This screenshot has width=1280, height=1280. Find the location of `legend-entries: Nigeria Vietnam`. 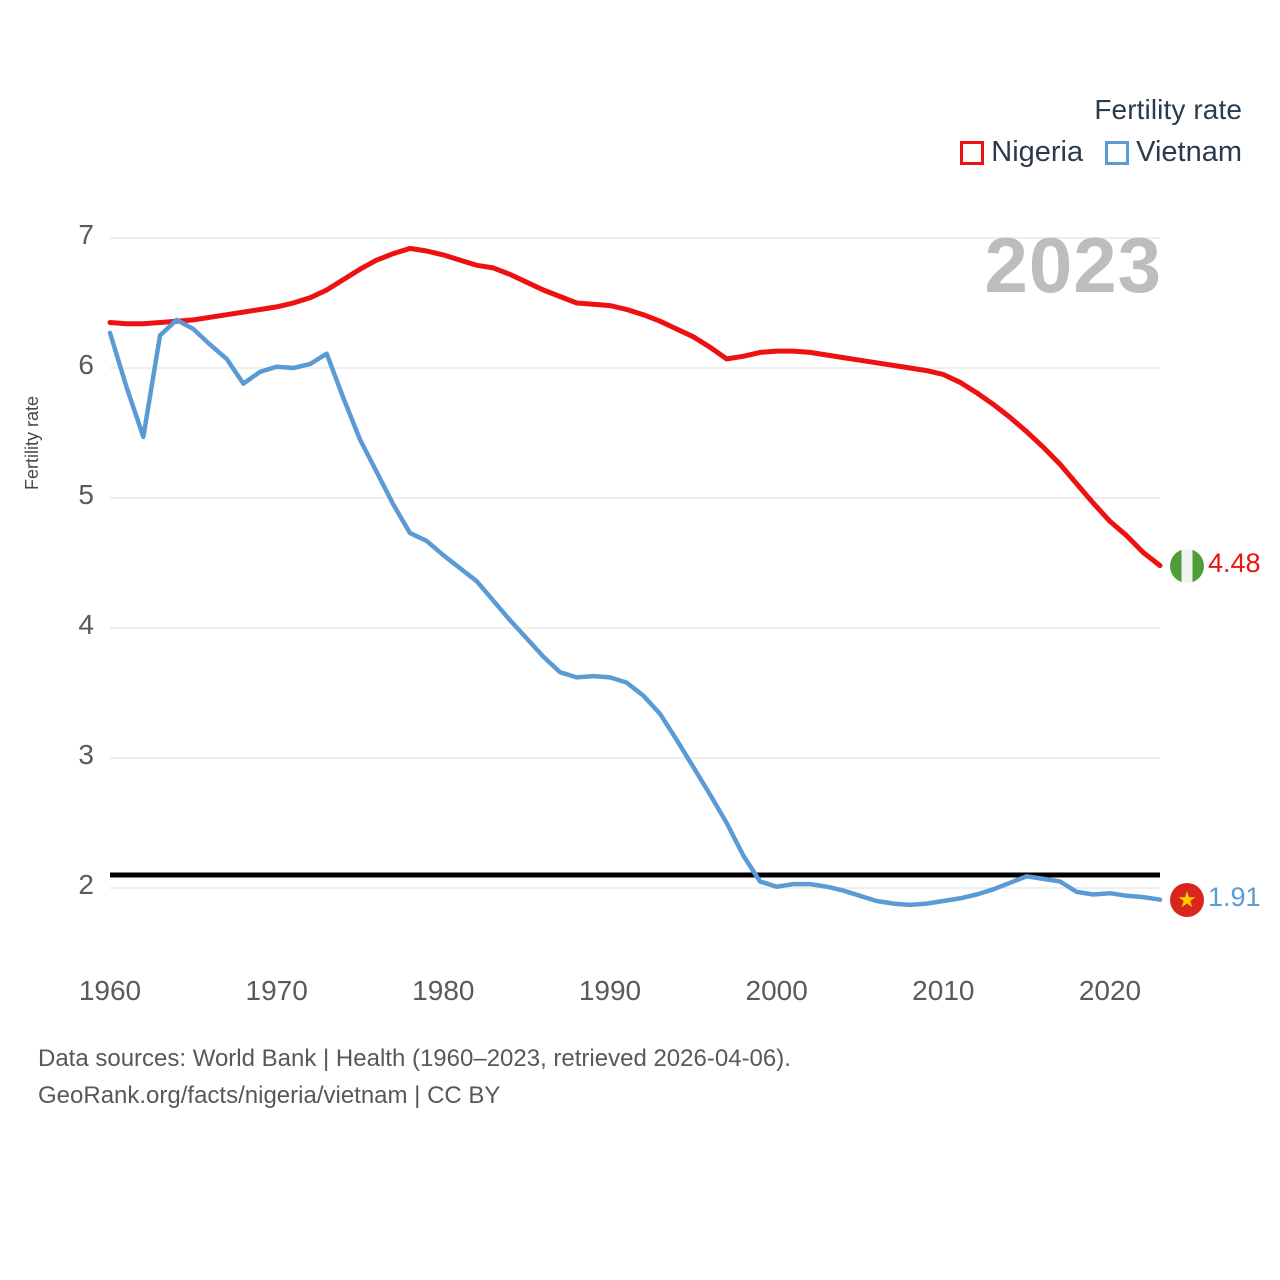

legend-entries: Nigeria Vietnam is located at coordinates (1101, 152).